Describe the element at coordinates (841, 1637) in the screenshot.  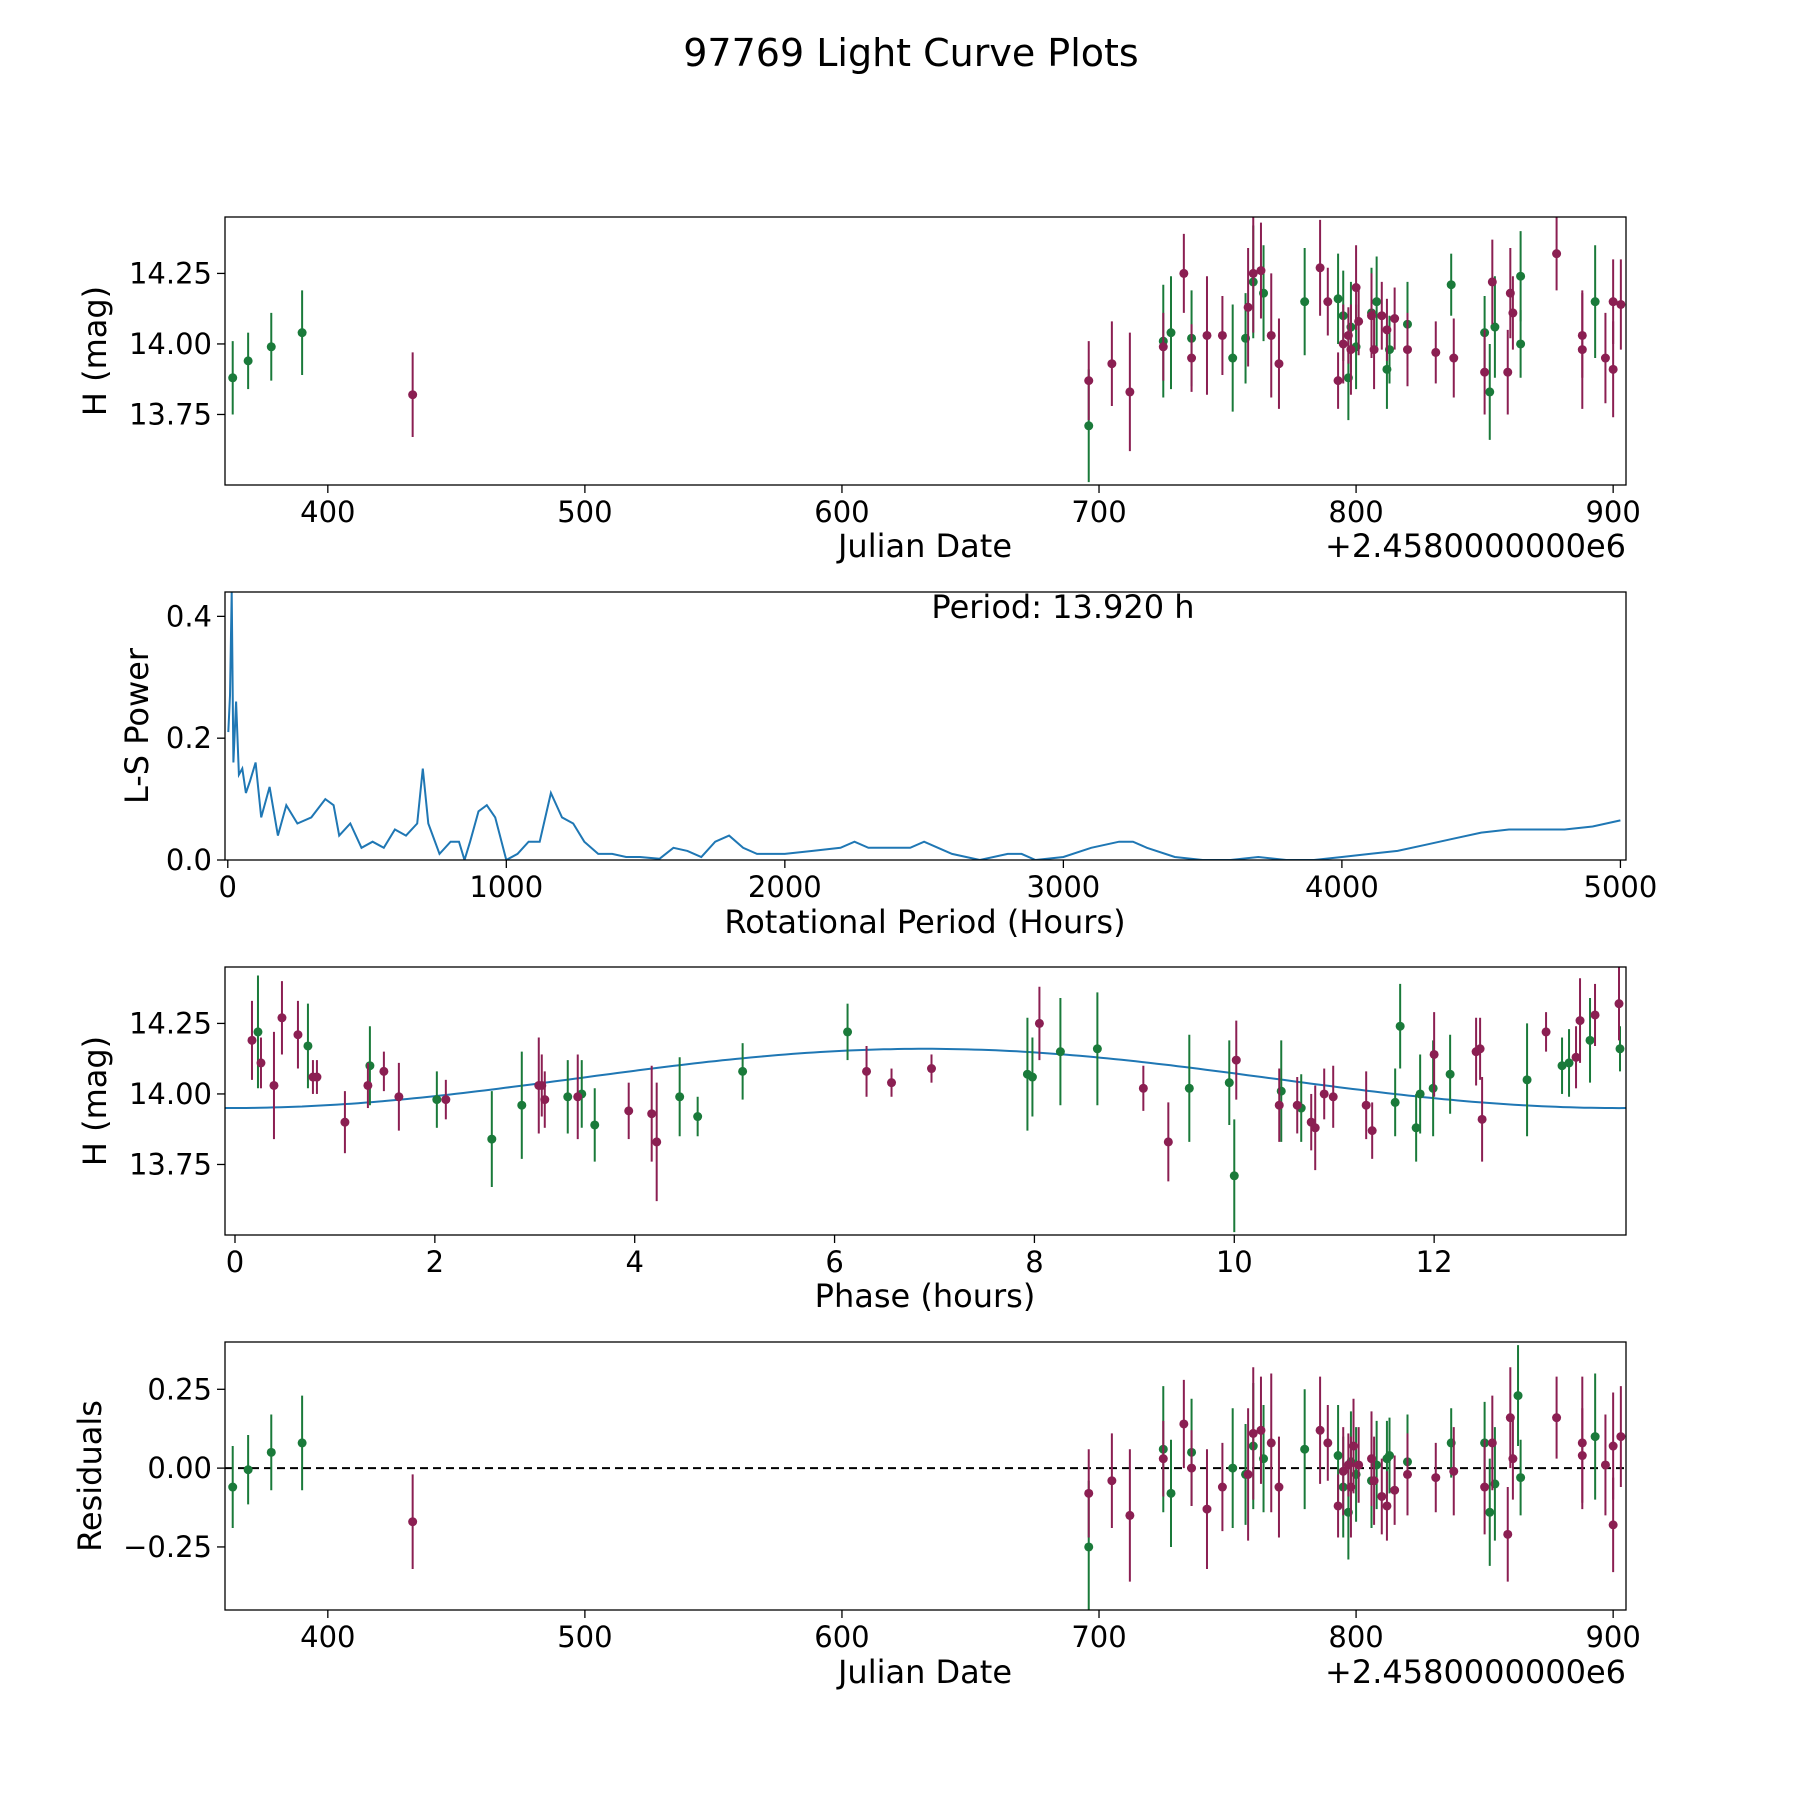
I see `residuals-xtick-label: 600` at that location.